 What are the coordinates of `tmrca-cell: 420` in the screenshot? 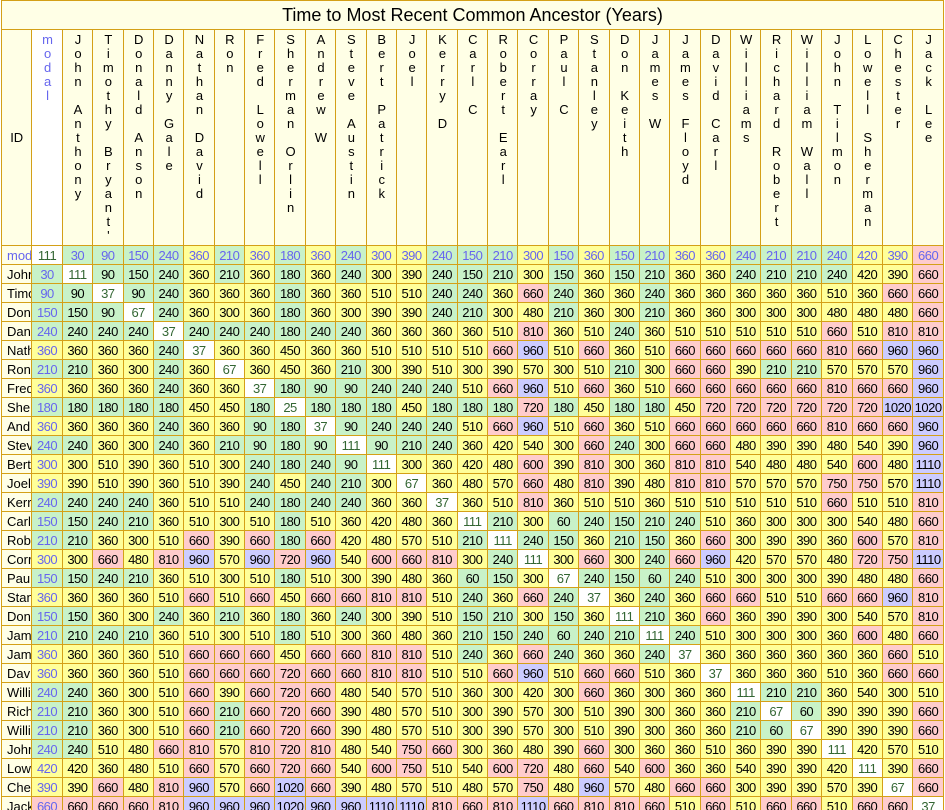 It's located at (533, 692).